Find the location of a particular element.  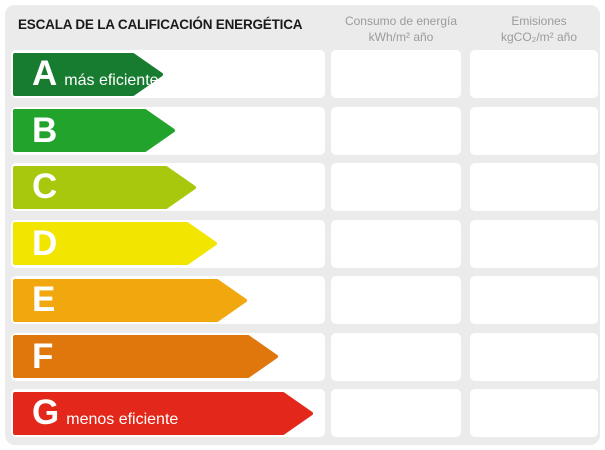

rating-label: C is located at coordinates (48, 187).